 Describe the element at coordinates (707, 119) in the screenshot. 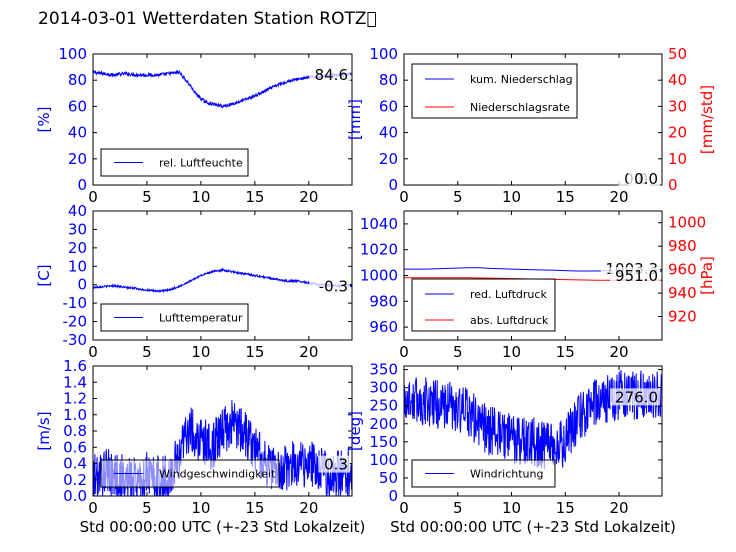

I see `y2-axis-label: [mm/std]` at that location.